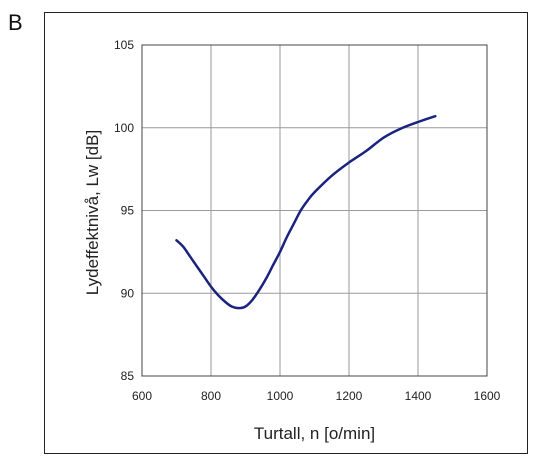  What do you see at coordinates (15, 22) in the screenshot?
I see `panel-label: B` at bounding box center [15, 22].